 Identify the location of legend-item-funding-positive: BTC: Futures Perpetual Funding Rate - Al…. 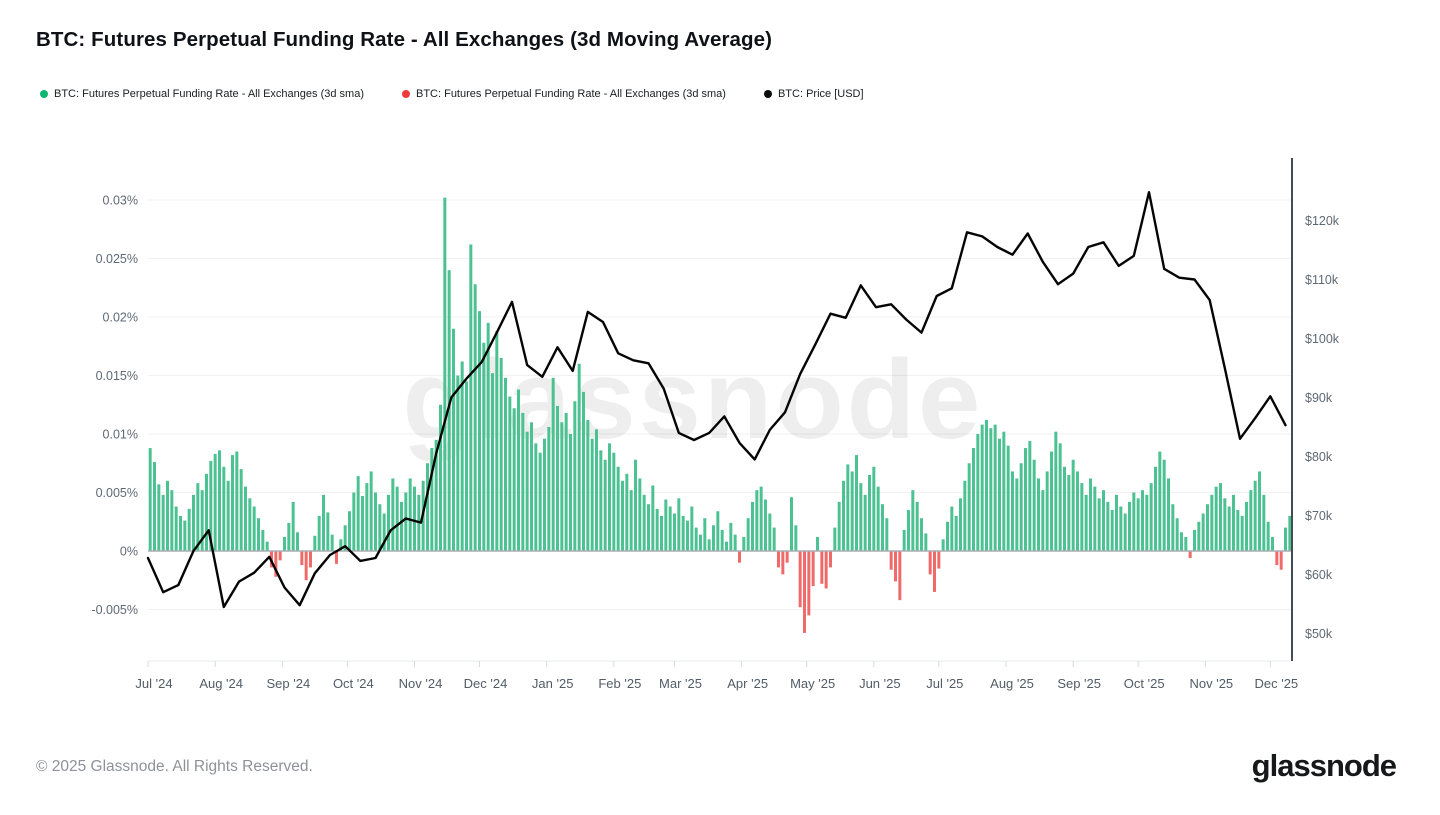
(202, 94).